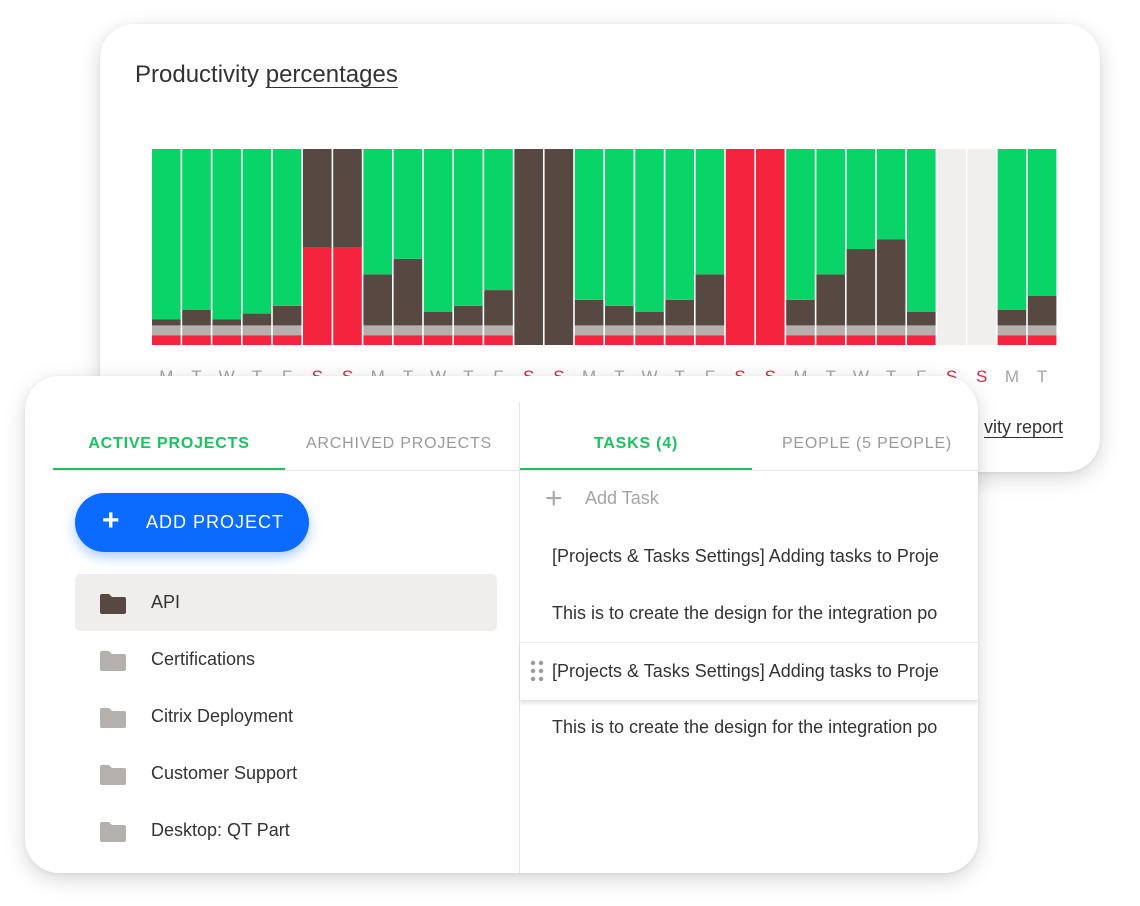  I want to click on tab-archived-projects-label: ARCHIVED PROJECTS, so click(399, 443).